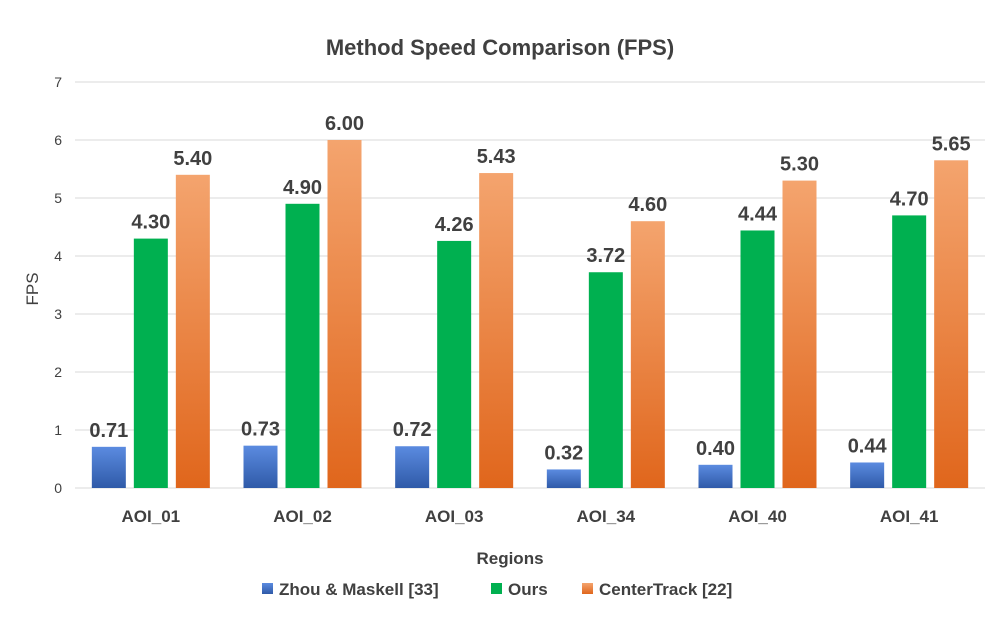  I want to click on data-label: 6.00, so click(344, 124).